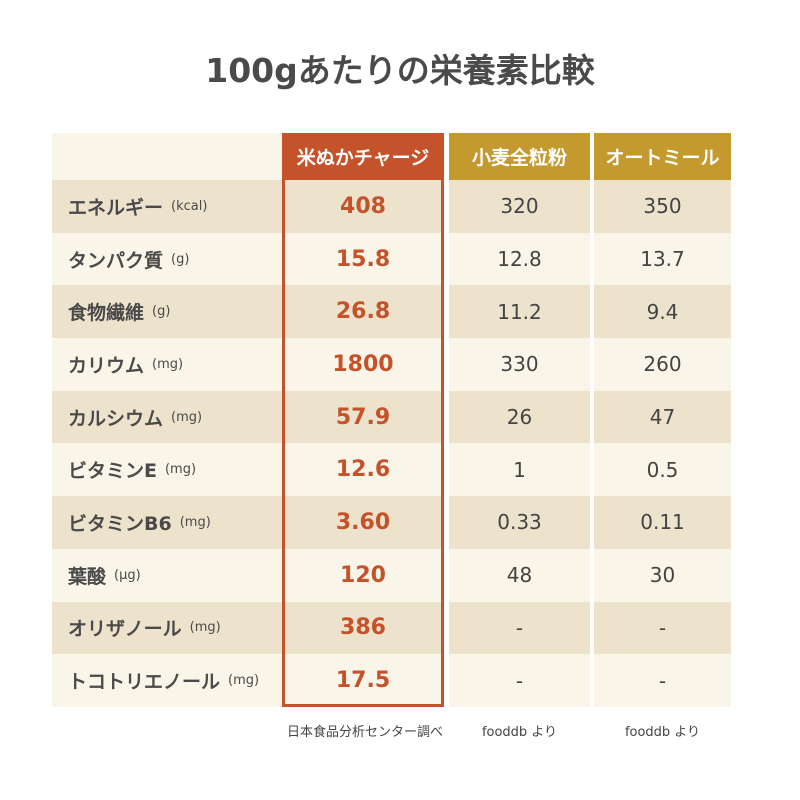 The width and height of the screenshot is (800, 800). What do you see at coordinates (363, 206) in the screenshot?
I see `rice-bran-value: 408` at bounding box center [363, 206].